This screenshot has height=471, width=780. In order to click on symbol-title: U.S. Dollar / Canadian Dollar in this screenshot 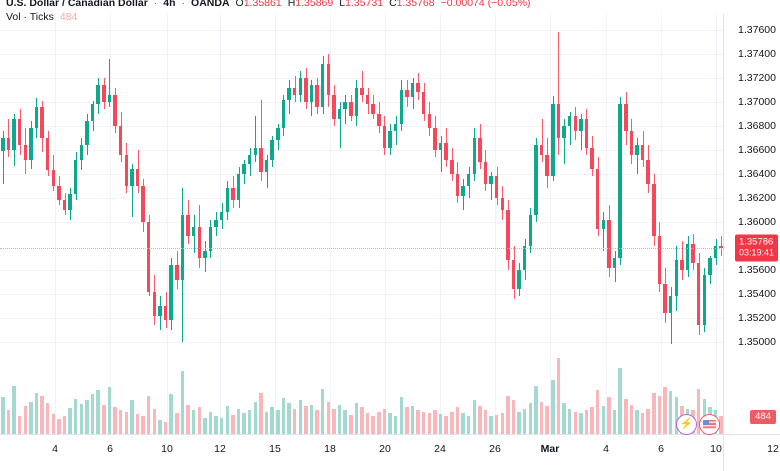, I will do `click(77, 4)`.